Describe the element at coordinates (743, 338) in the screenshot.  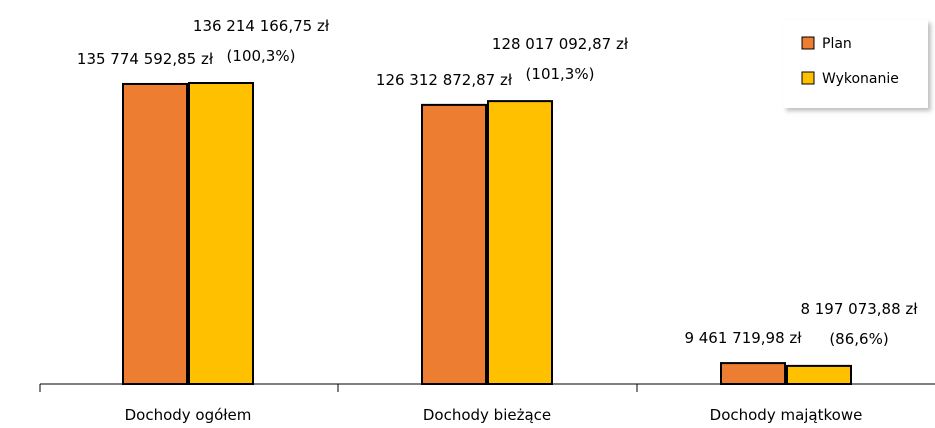
I see `data-label-plan-dochody-majatkowe: 9 461 719,98 zł` at that location.